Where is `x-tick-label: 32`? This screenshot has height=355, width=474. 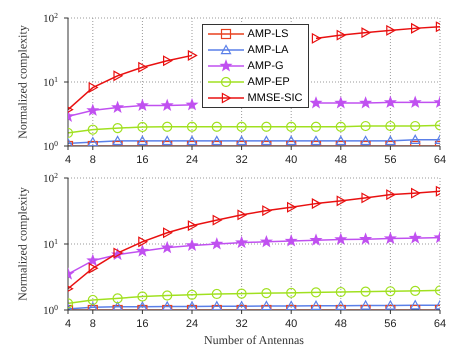 x-tick-label: 32 is located at coordinates (241, 160).